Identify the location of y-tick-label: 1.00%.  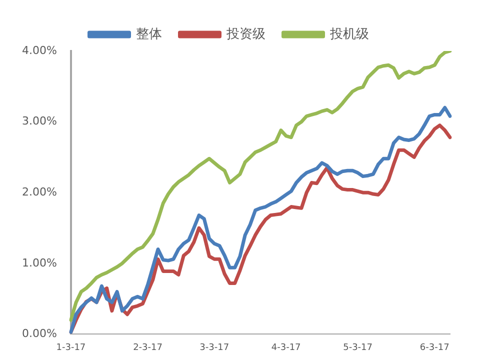
(39, 263).